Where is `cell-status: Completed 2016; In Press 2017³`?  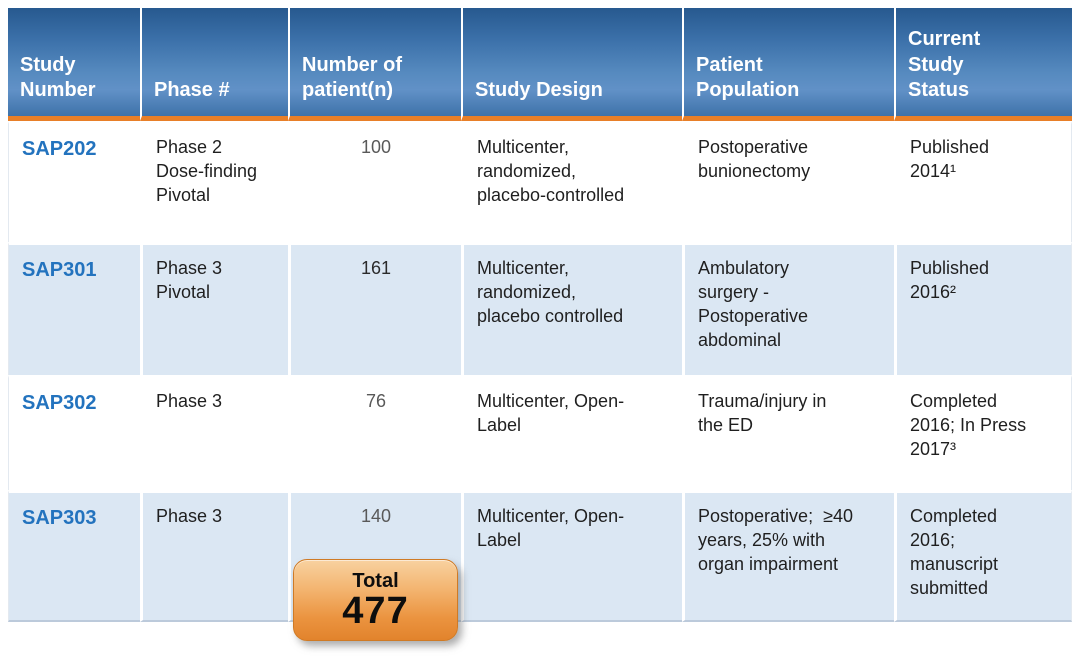
cell-status: Completed 2016; In Press 2017³ is located at coordinates (983, 432).